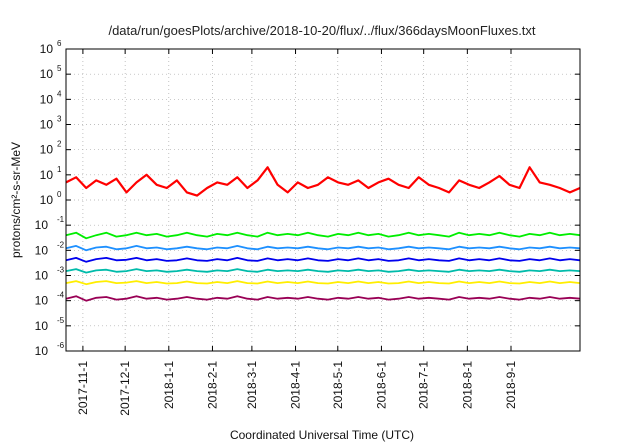  Describe the element at coordinates (338, 385) in the screenshot. I see `x-tick-label: 2018-5-1` at that location.